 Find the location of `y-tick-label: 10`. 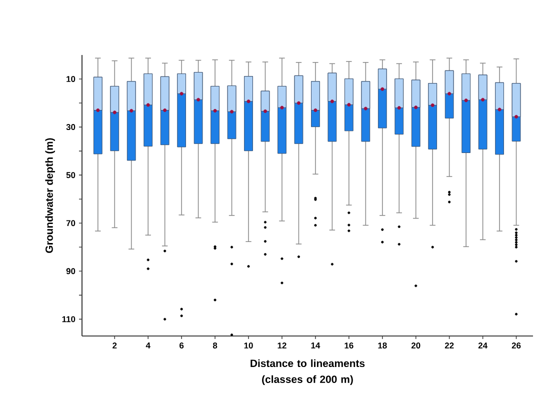

y-tick-label: 10 is located at coordinates (71, 79).